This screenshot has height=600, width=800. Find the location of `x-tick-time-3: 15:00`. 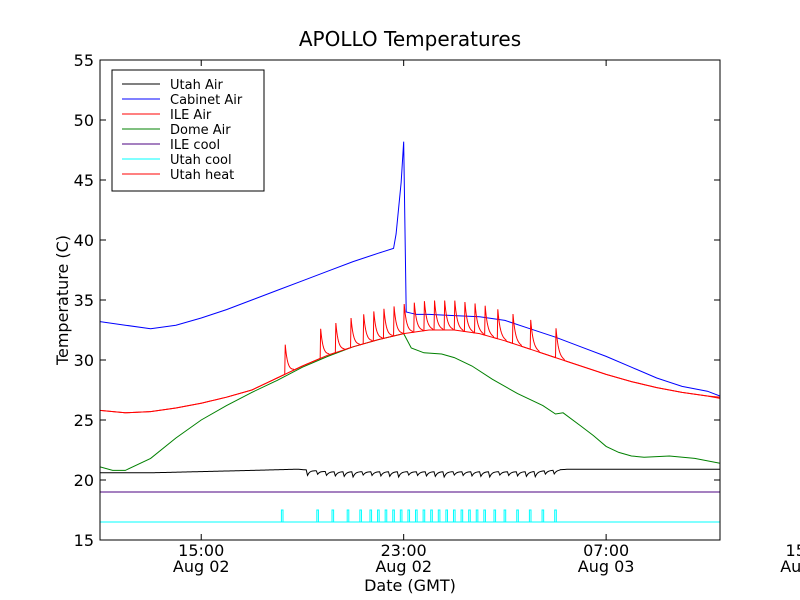

x-tick-time-3: 15:00 is located at coordinates (793, 550).